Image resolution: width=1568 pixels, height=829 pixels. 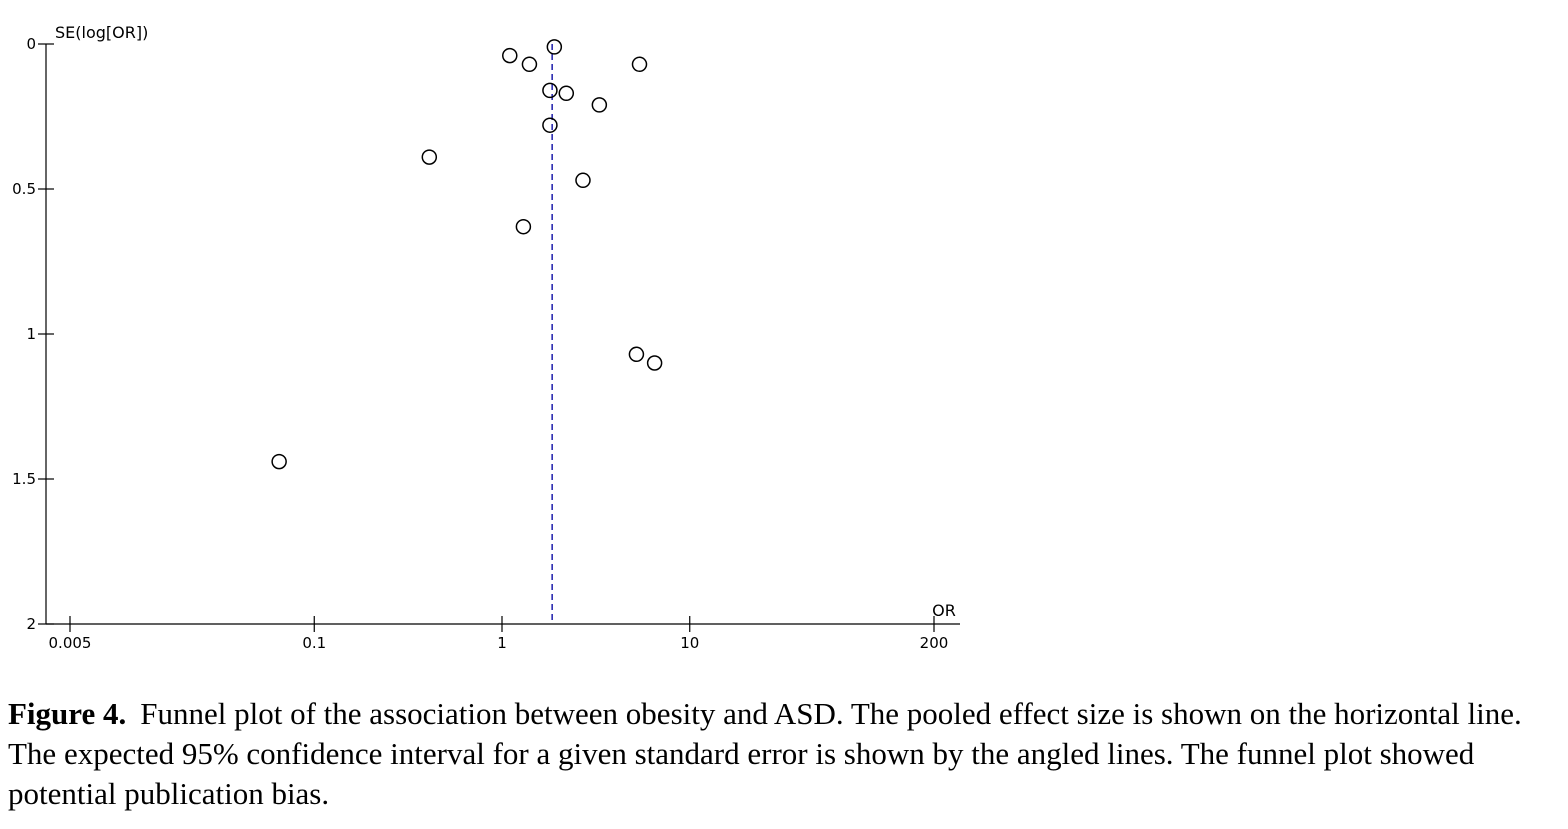 I want to click on x-tick-label: 10, so click(x=689, y=643).